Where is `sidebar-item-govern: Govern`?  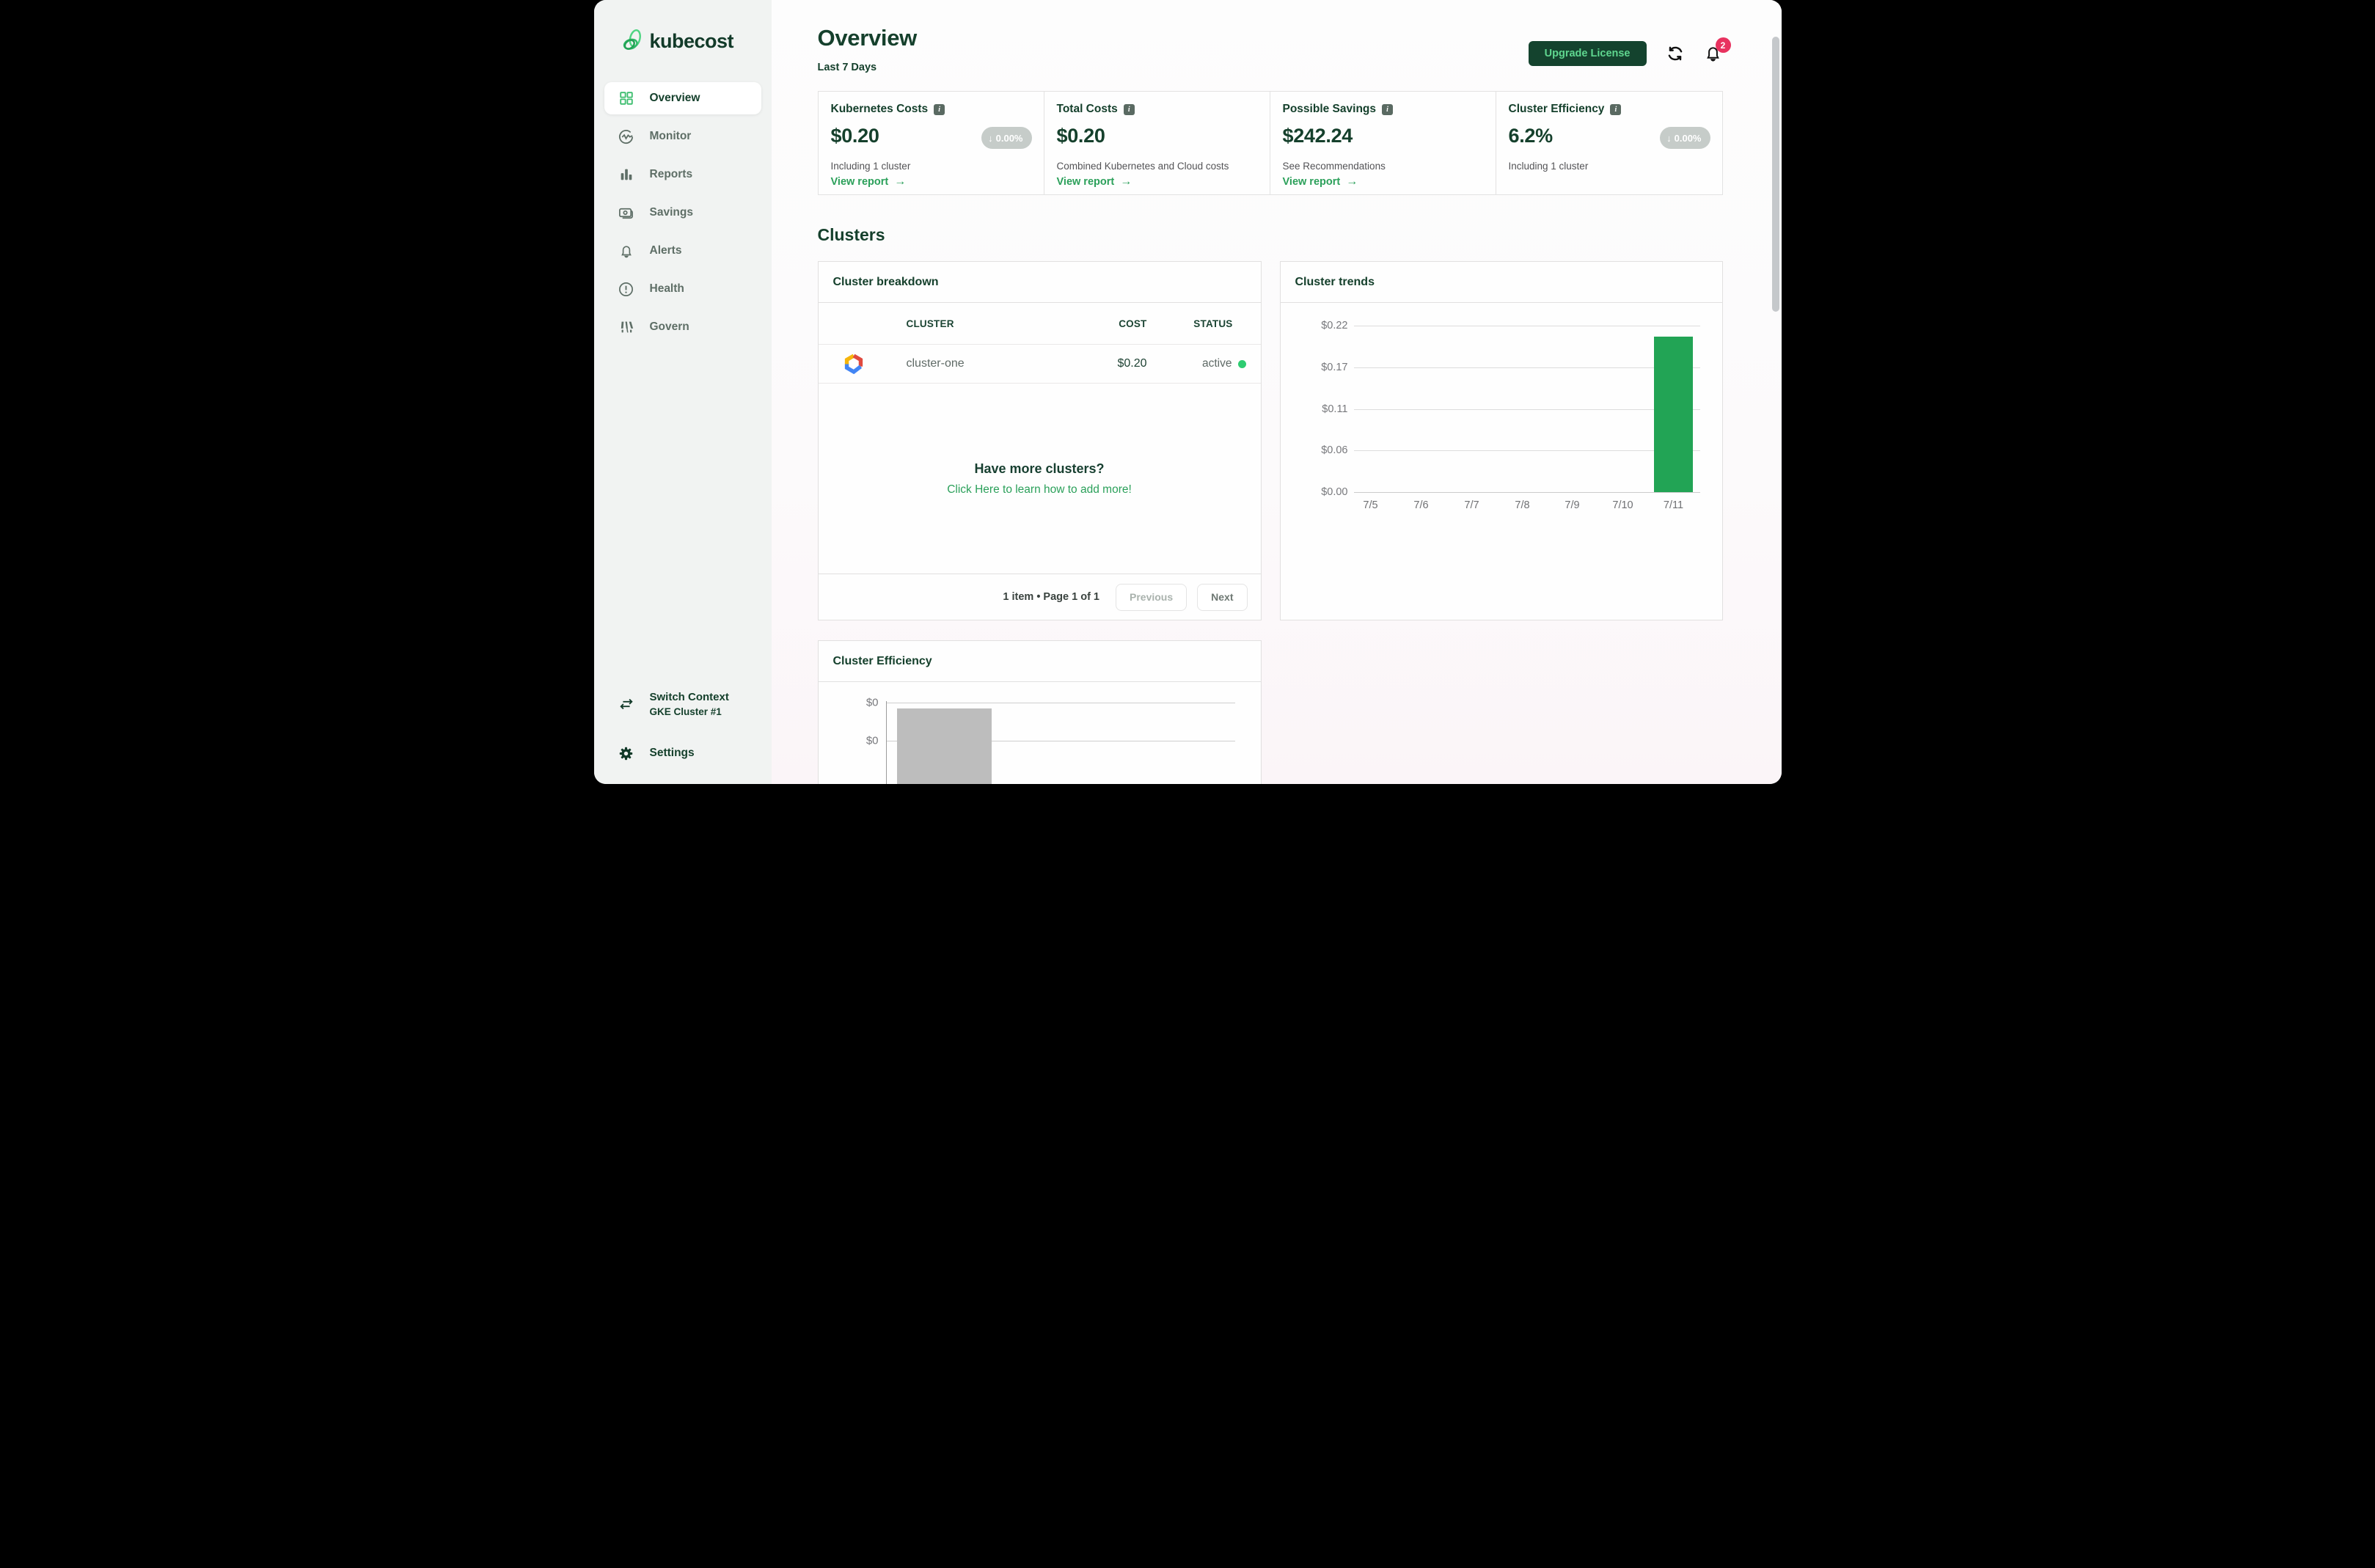 sidebar-item-govern: Govern is located at coordinates (682, 327).